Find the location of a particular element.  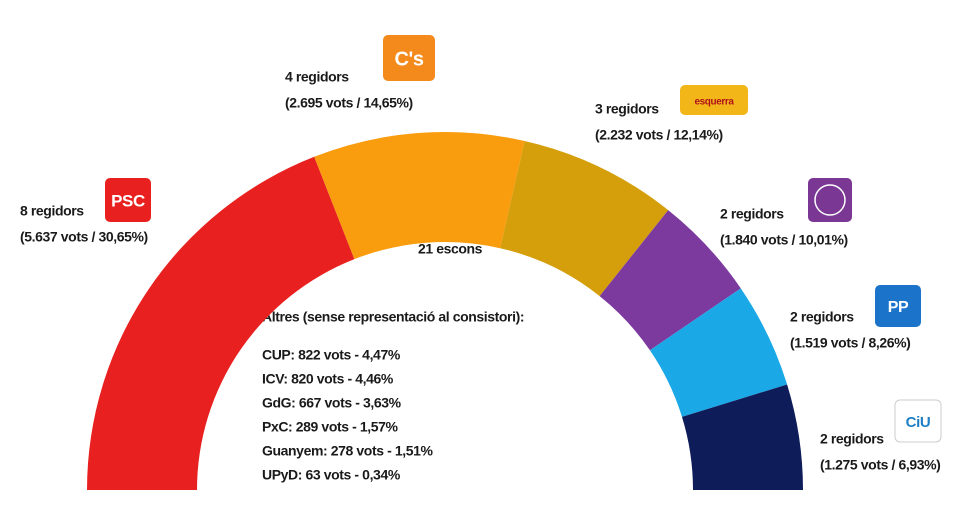

party-logo-text: C's is located at coordinates (408, 59).